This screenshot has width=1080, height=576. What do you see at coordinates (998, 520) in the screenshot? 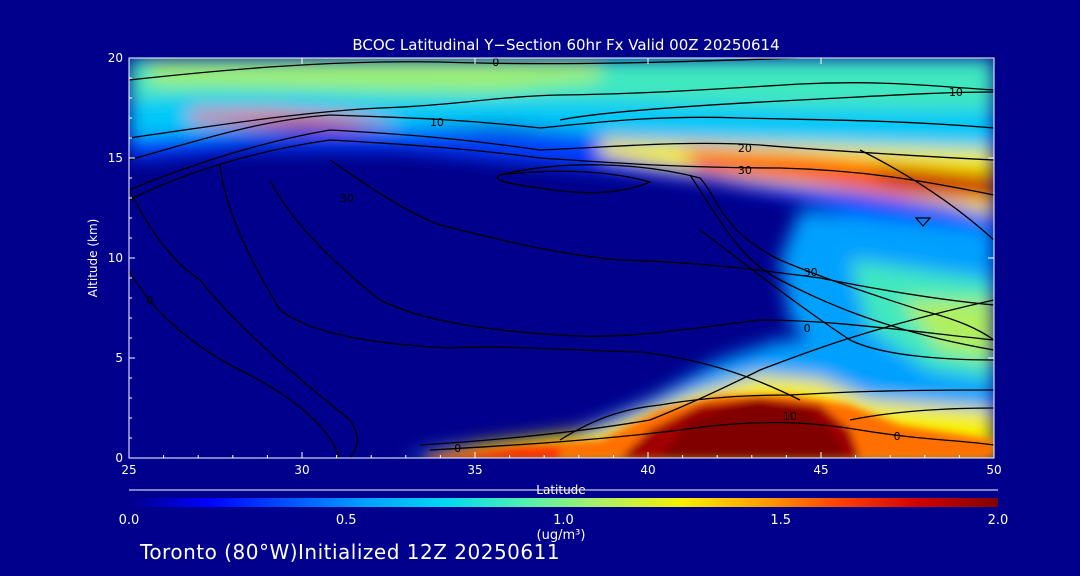
I see `colorbar-tick-label: 2.0` at bounding box center [998, 520].